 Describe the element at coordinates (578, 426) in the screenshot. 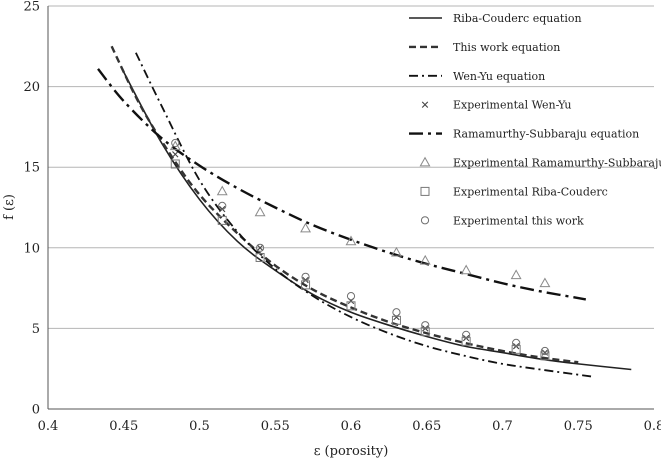

I see `x-tick-label: 0.75` at that location.